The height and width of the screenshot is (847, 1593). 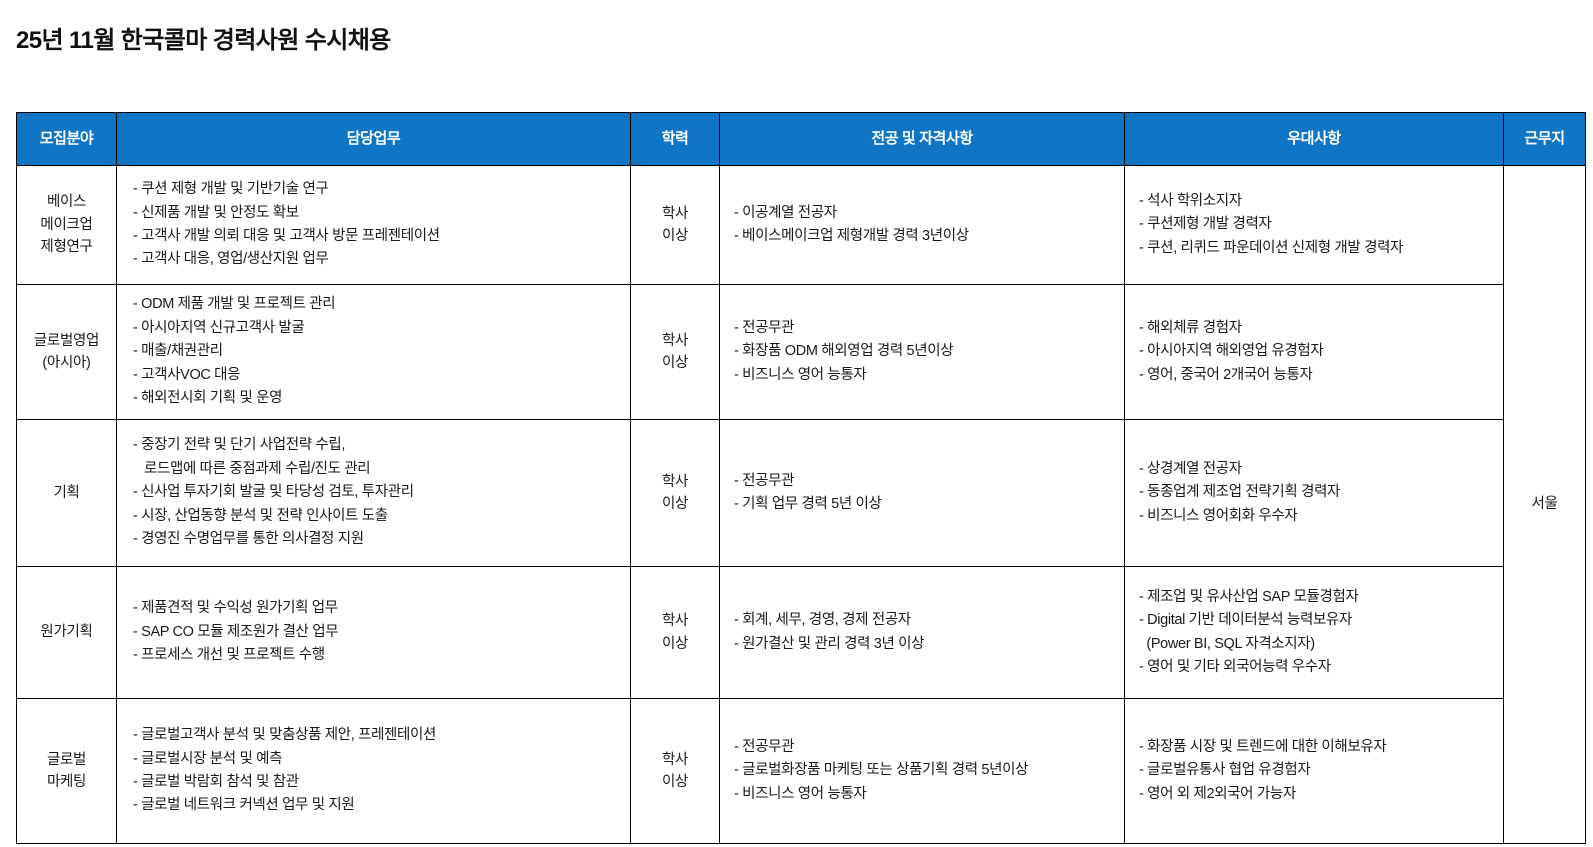 I want to click on page-title: 25년 11월 한국콜마 경력사원 수시채용, so click(x=203, y=40).